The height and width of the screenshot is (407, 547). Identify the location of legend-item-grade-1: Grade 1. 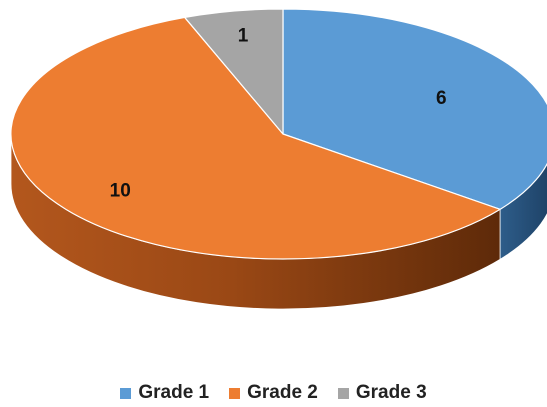
(164, 393).